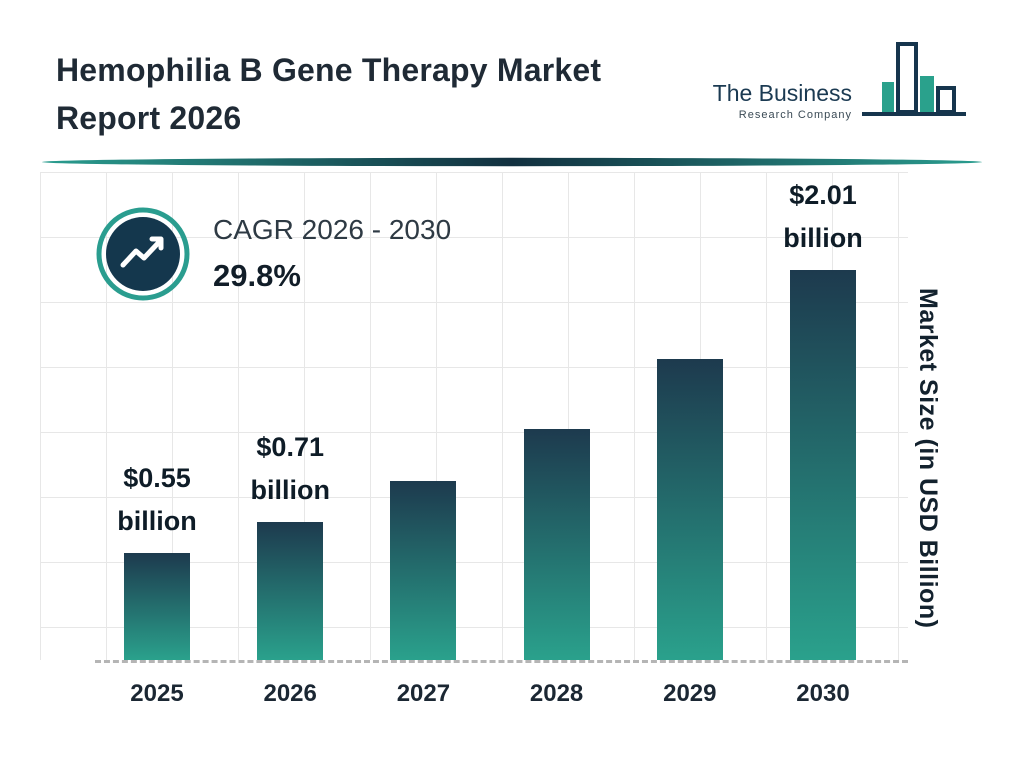 Image resolution: width=1024 pixels, height=768 pixels. What do you see at coordinates (512, 161) in the screenshot?
I see `divider-line` at bounding box center [512, 161].